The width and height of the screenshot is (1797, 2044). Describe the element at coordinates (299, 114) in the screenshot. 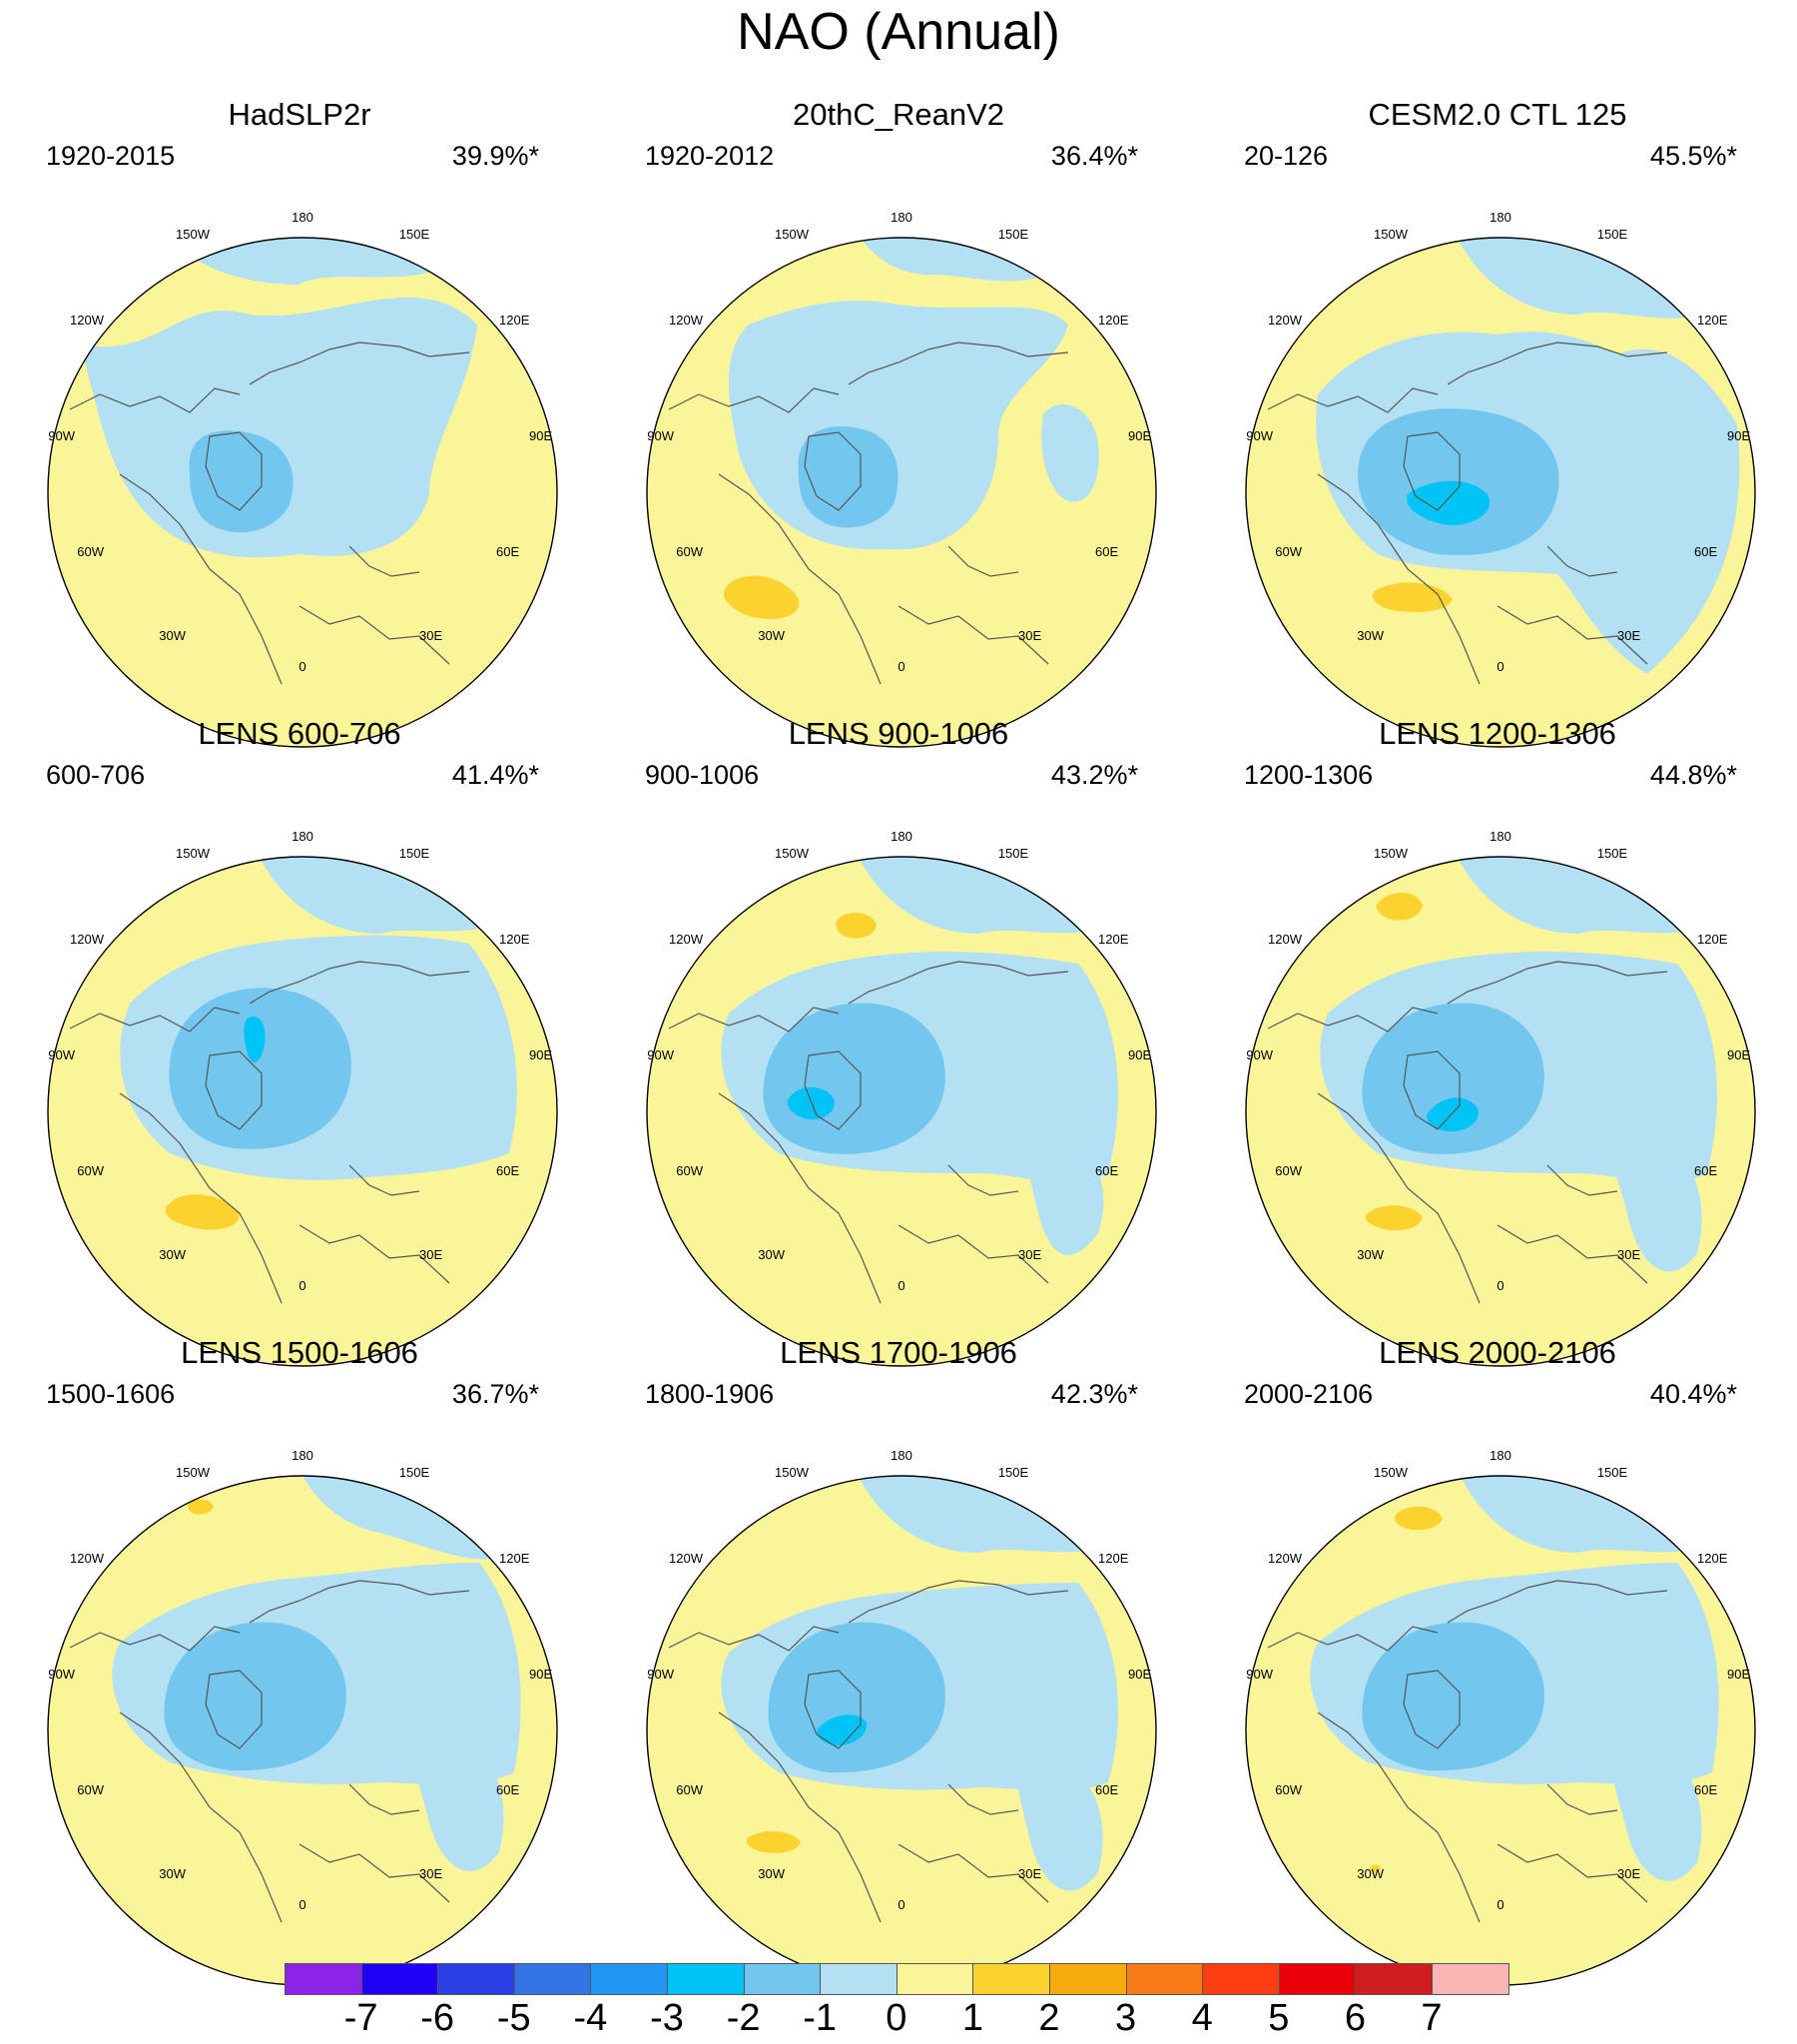

I see `panel-title: HadSLP2r` at that location.